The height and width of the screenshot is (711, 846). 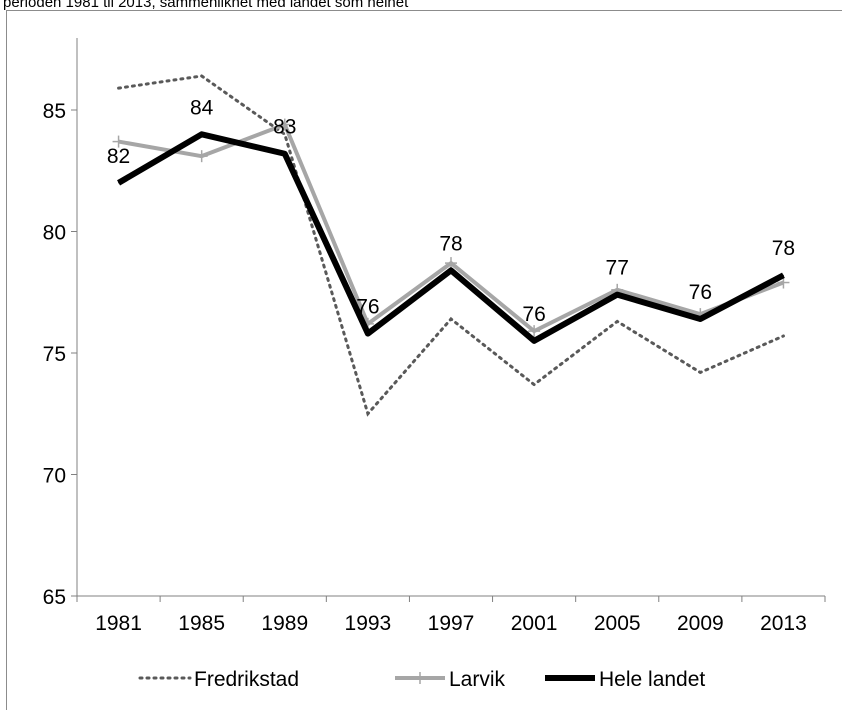 What do you see at coordinates (54, 111) in the screenshot?
I see `y-tick-label: 85` at bounding box center [54, 111].